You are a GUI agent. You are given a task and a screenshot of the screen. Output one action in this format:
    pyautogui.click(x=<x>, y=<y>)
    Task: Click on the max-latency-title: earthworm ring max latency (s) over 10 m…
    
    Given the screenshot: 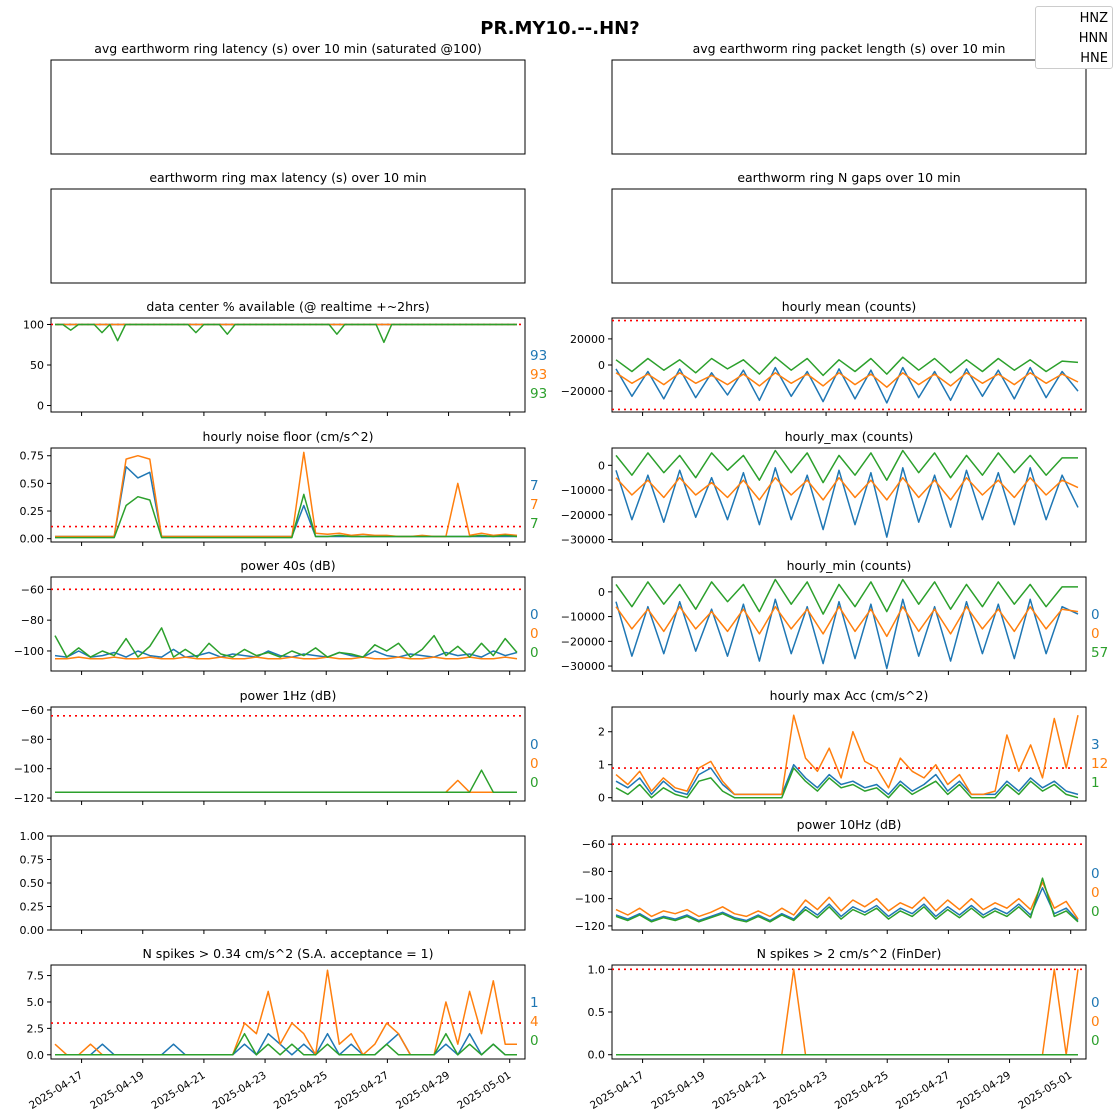 What is the action you would take?
    pyautogui.click(x=287, y=177)
    